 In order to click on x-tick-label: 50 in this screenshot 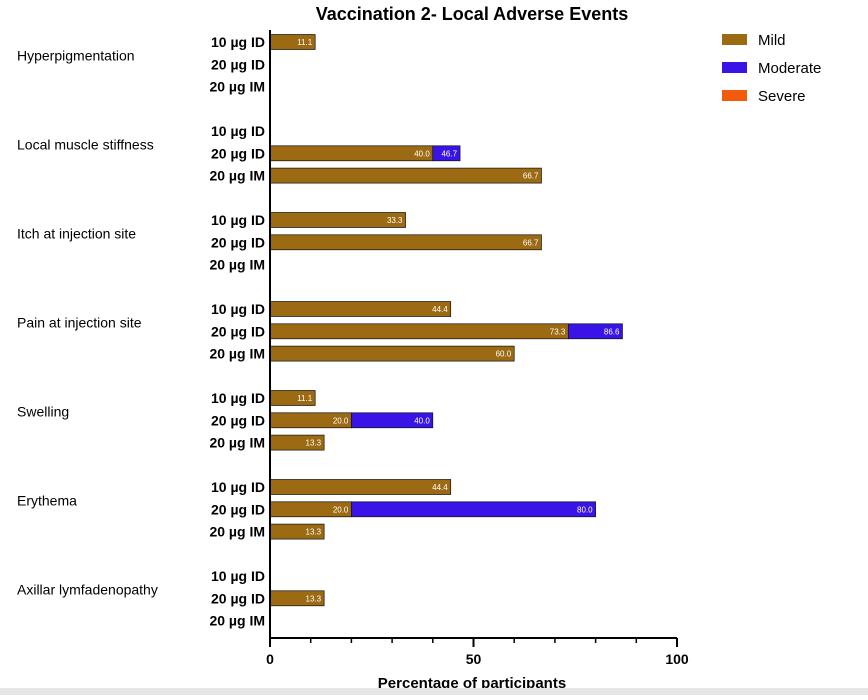, I will do `click(474, 659)`.